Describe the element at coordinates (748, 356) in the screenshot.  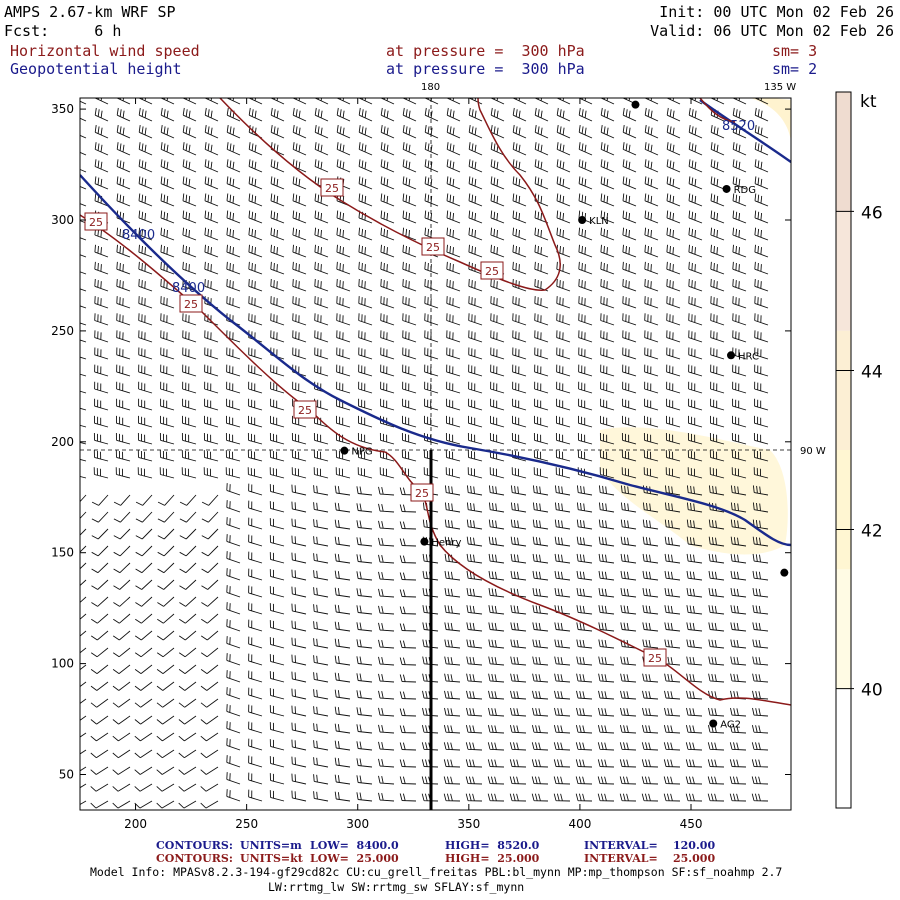
I see `station-label: HRC` at that location.